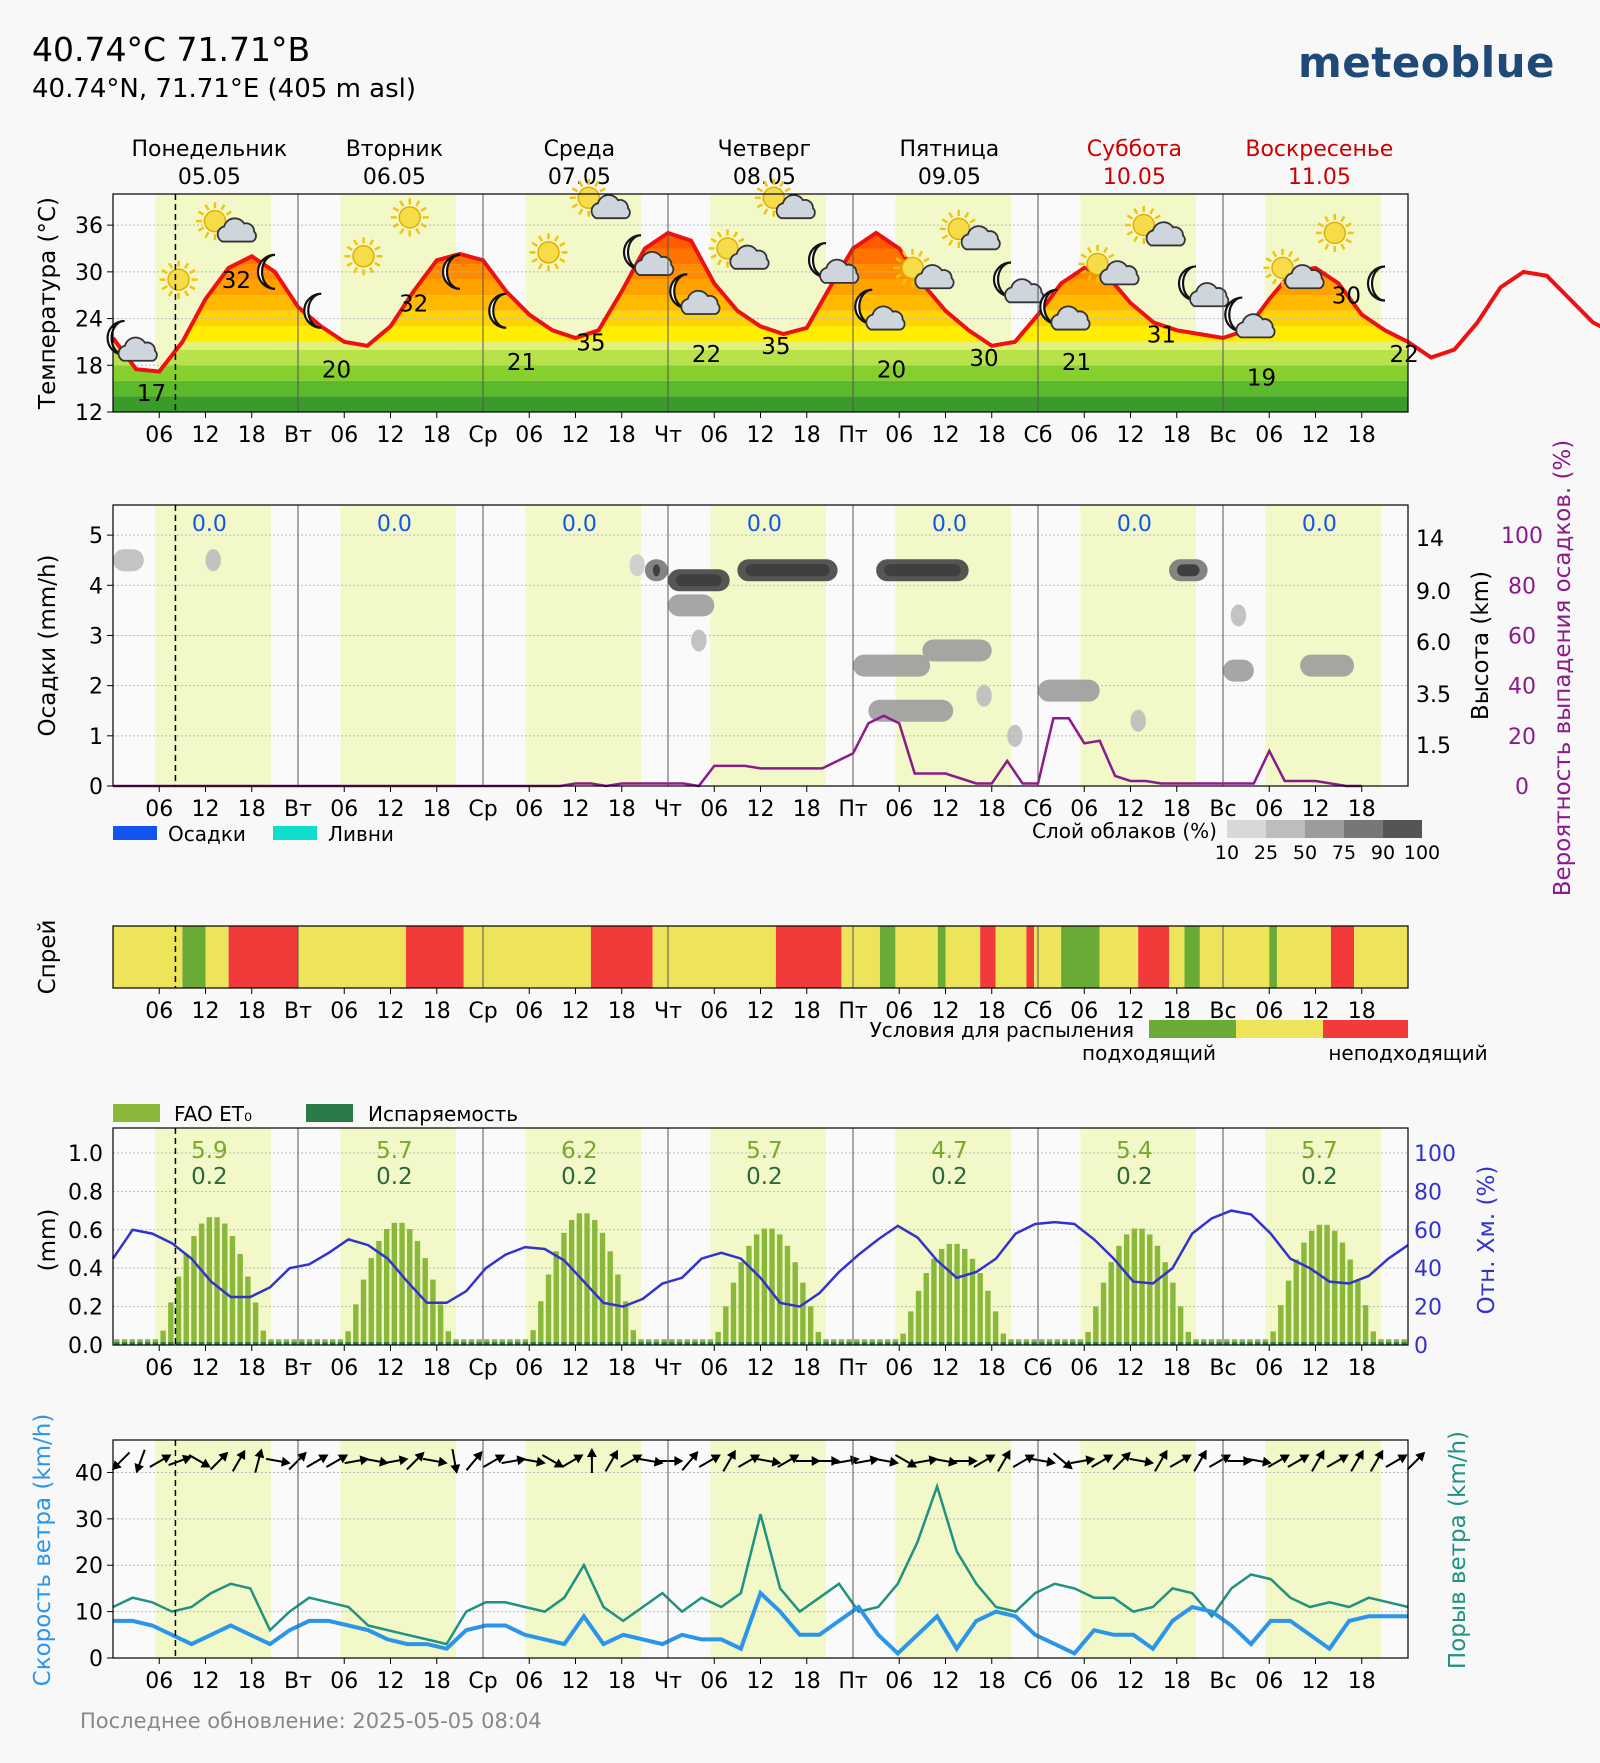  I want to click on humidity-tick-label: 60, so click(1428, 1231).